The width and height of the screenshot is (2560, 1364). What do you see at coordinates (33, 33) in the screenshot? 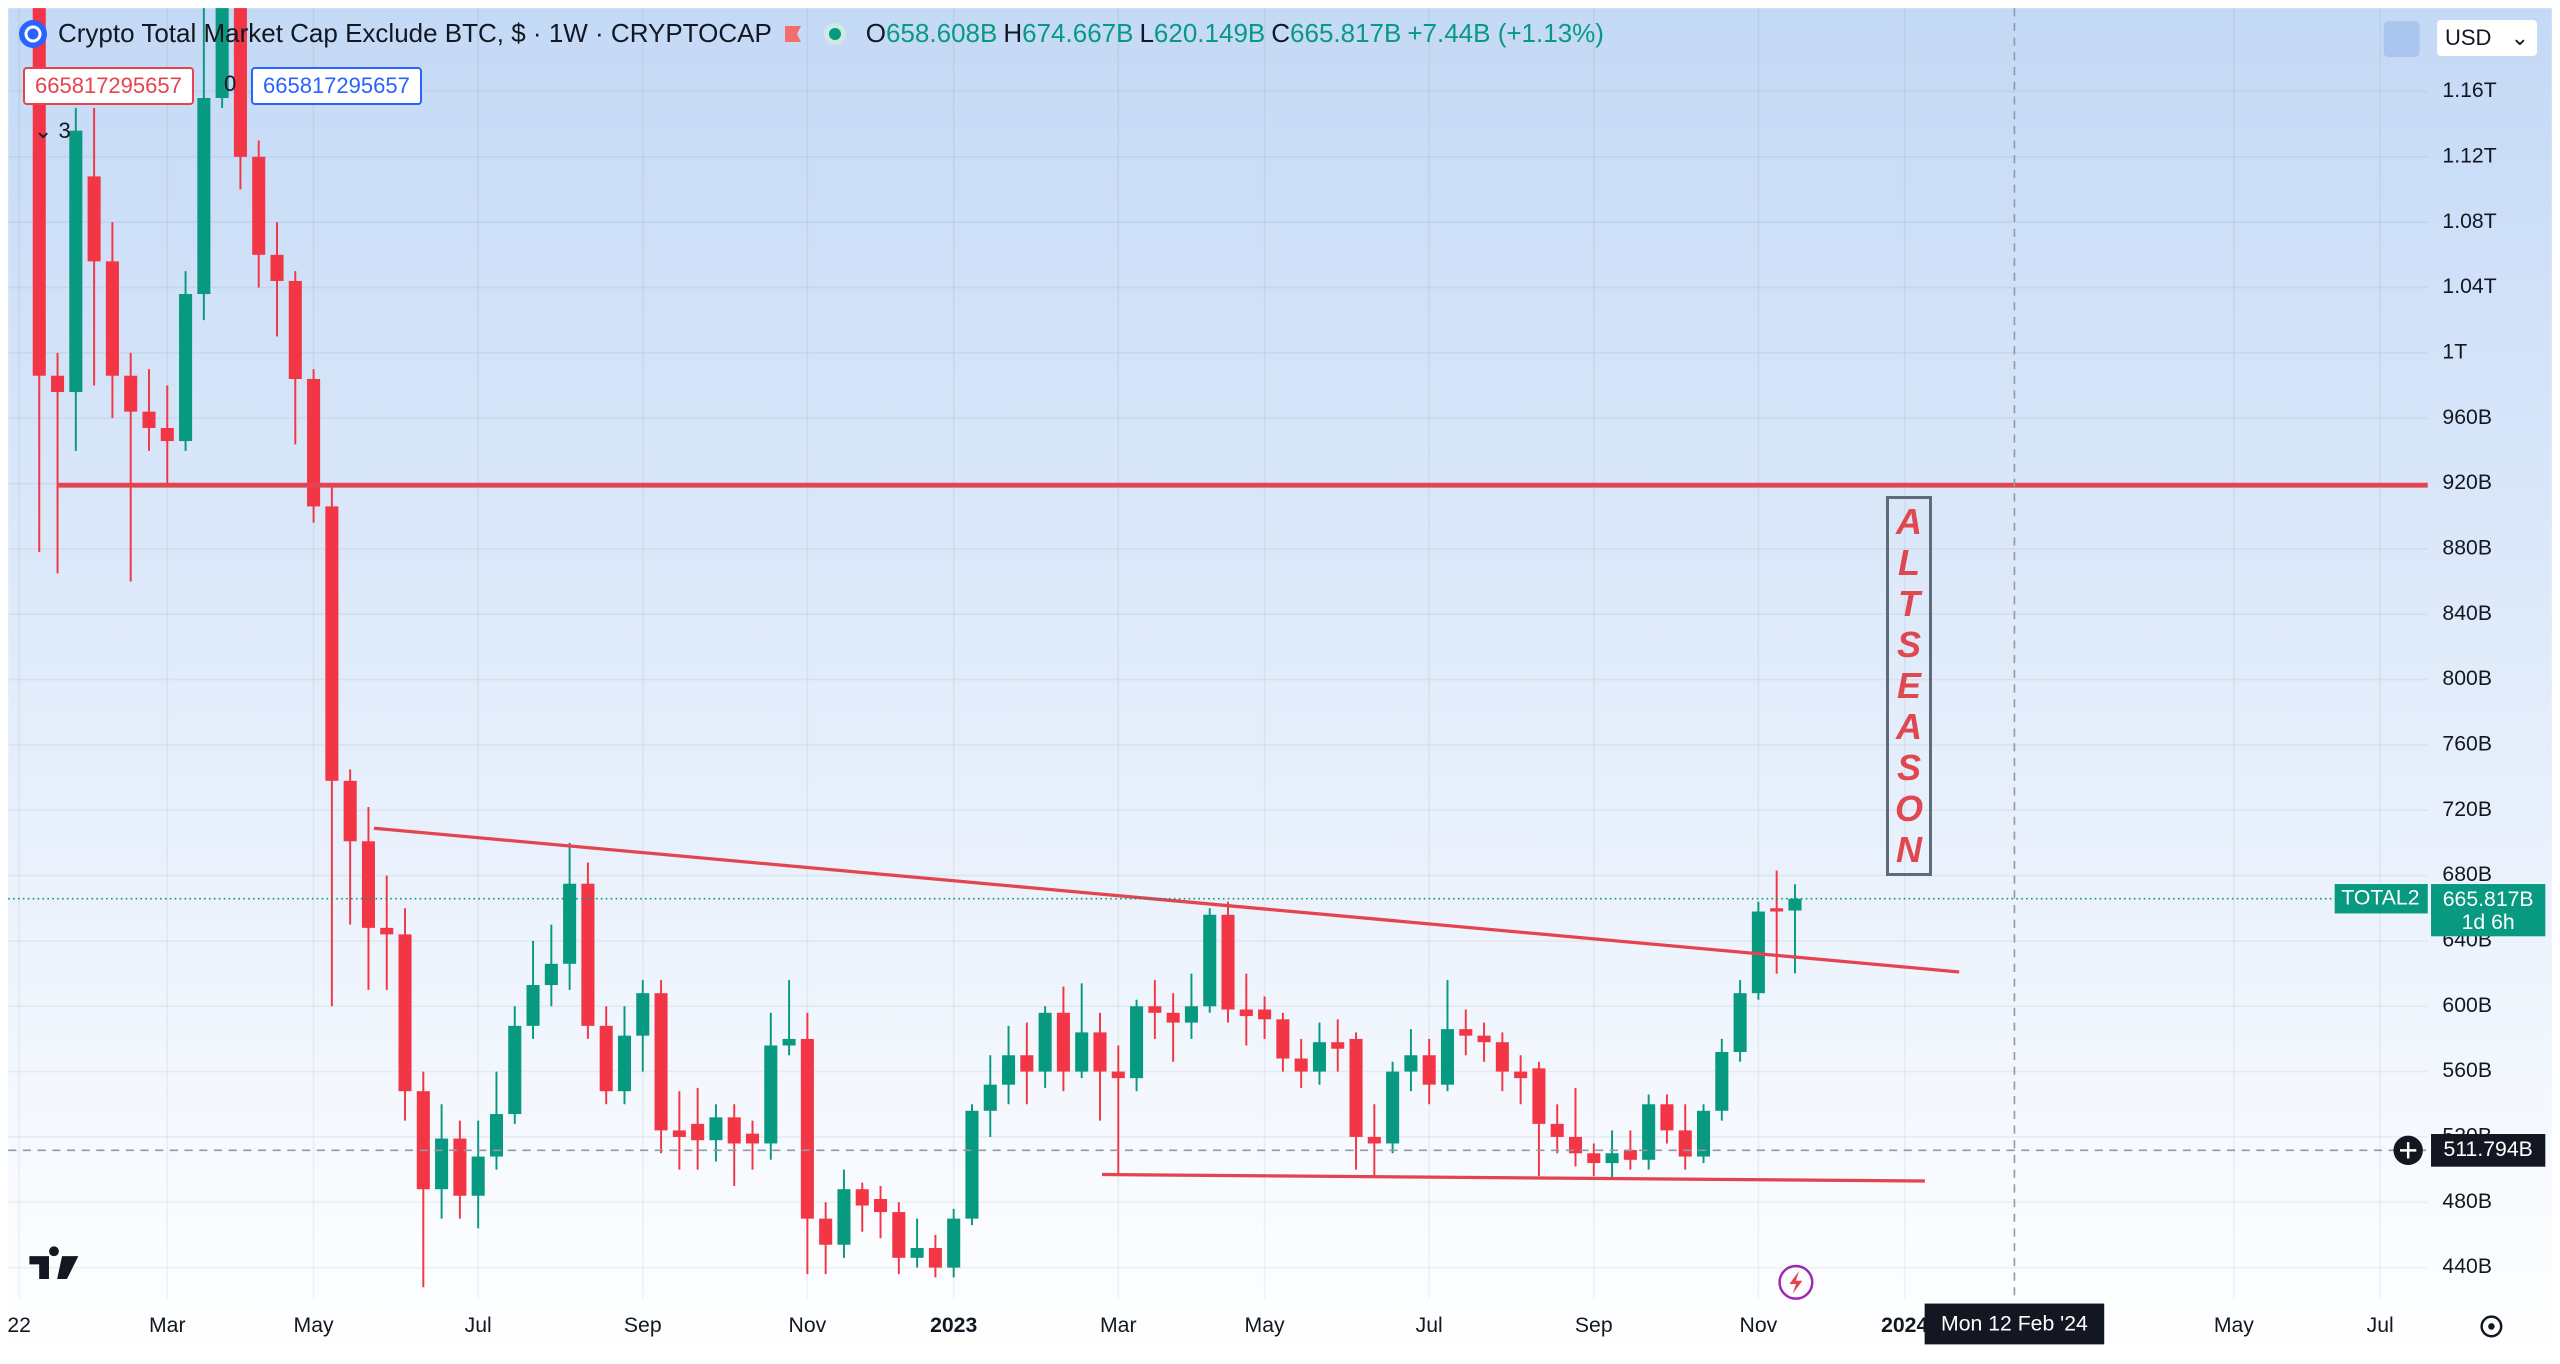
I see `logo-ring` at bounding box center [33, 33].